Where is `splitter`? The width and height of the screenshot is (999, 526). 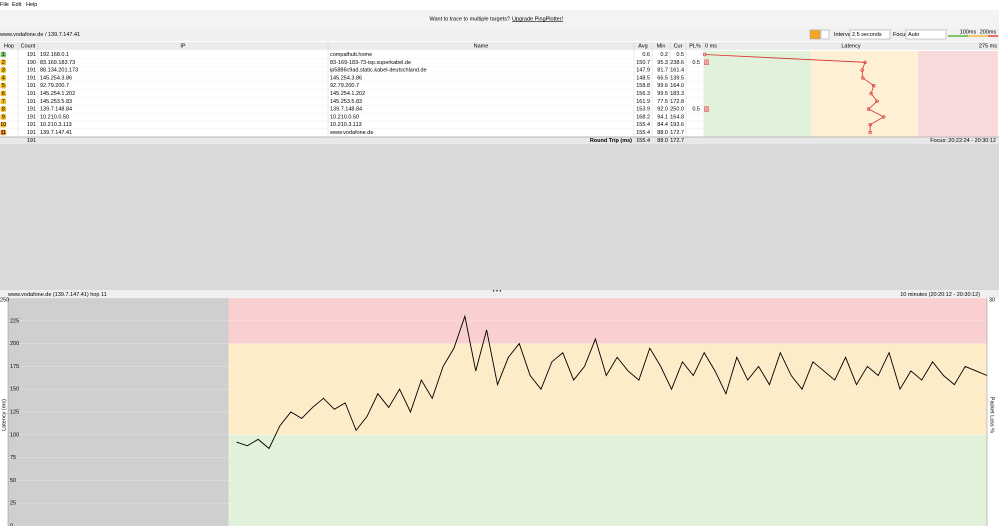 splitter is located at coordinates (499, 294).